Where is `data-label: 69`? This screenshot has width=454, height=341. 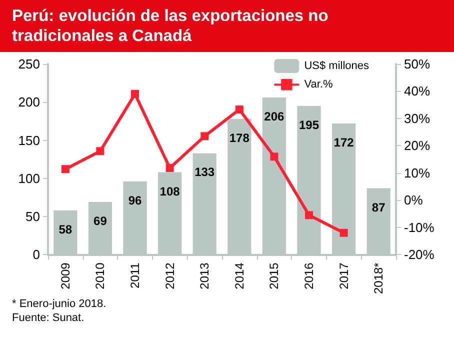 data-label: 69 is located at coordinates (101, 221).